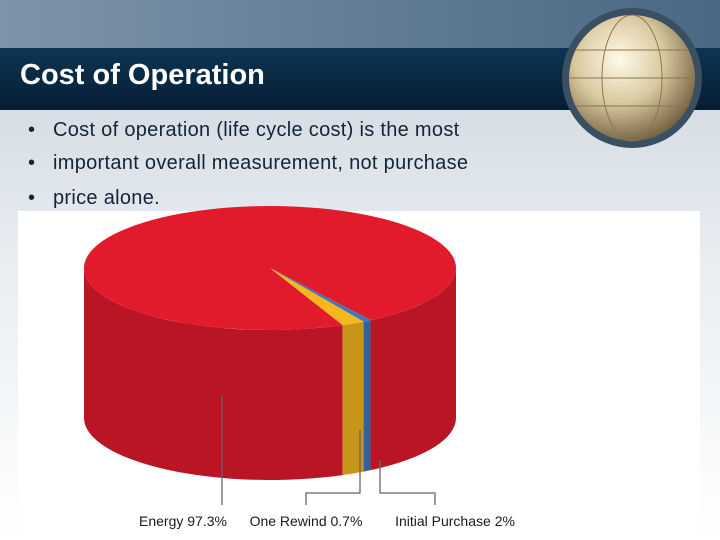  What do you see at coordinates (161, 521) in the screenshot?
I see `category-label: Energy` at bounding box center [161, 521].